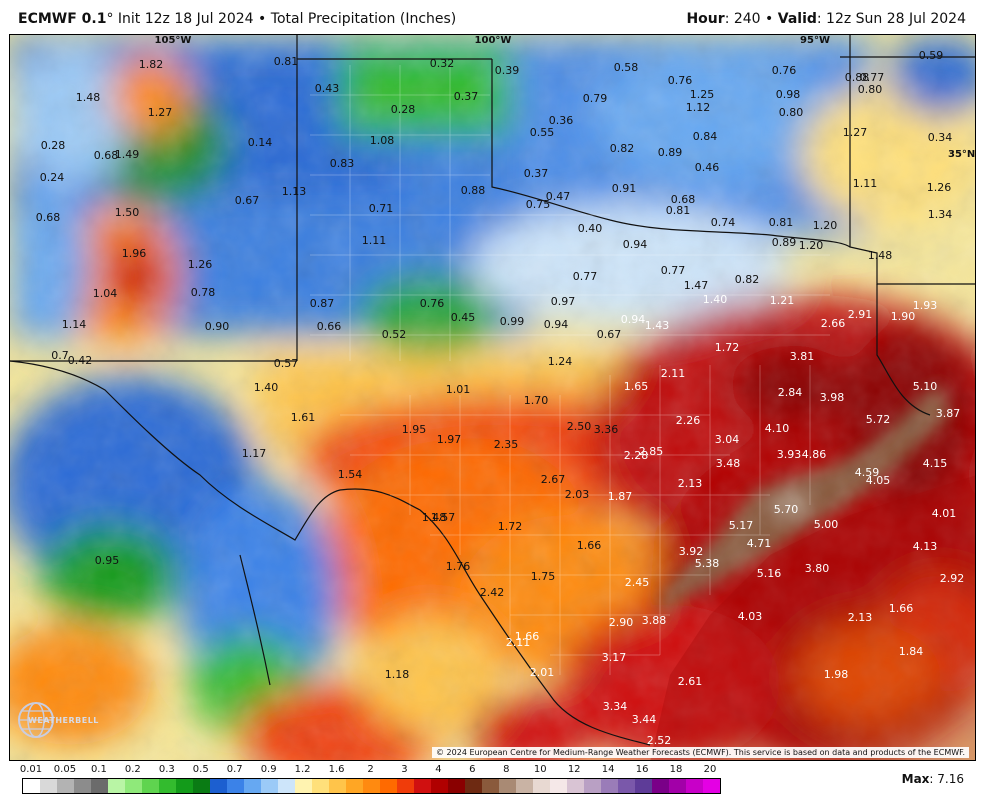  I want to click on precip-value-label: 4.05, so click(878, 480).